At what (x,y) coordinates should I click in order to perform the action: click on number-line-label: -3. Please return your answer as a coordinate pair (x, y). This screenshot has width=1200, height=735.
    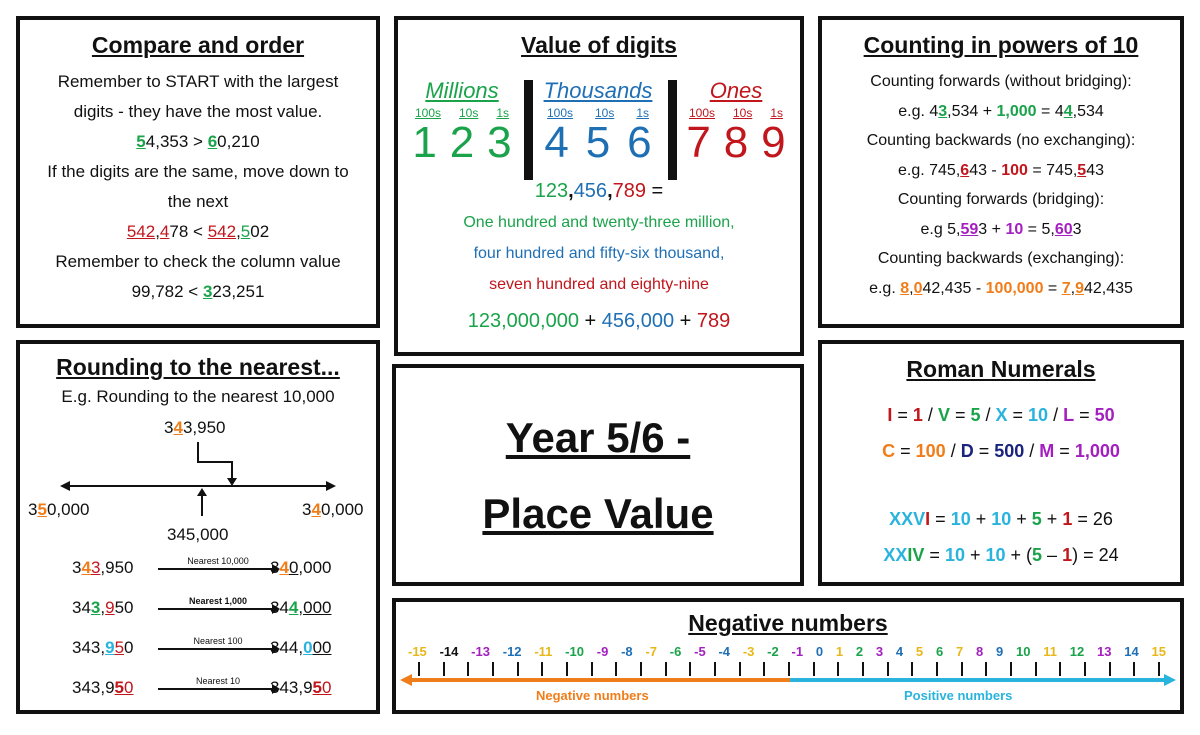
    Looking at the image, I should click on (748, 651).